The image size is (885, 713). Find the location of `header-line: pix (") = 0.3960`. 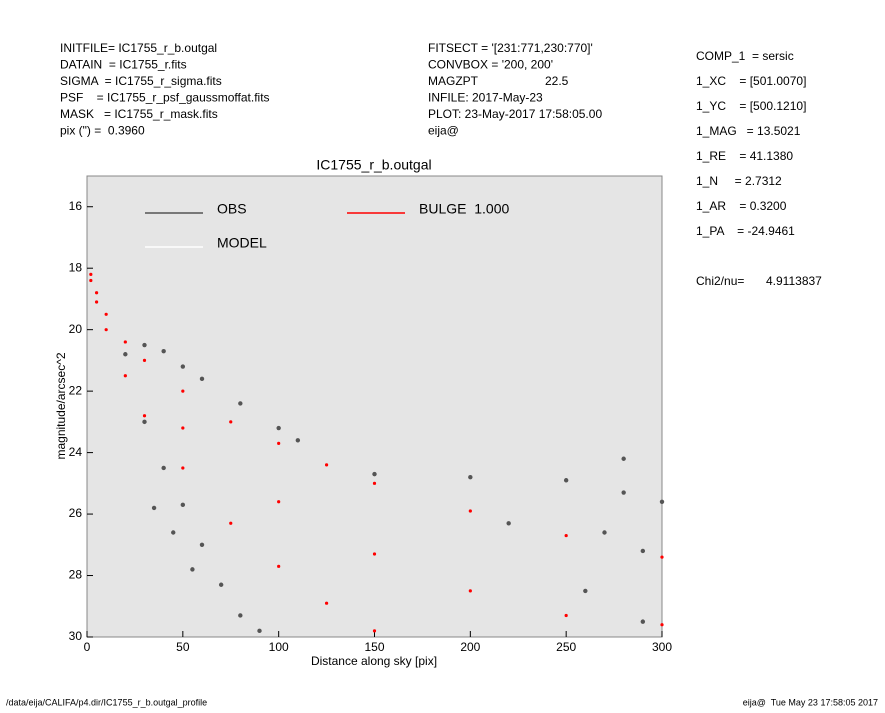

header-line: pix (") = 0.3960 is located at coordinates (102, 131).